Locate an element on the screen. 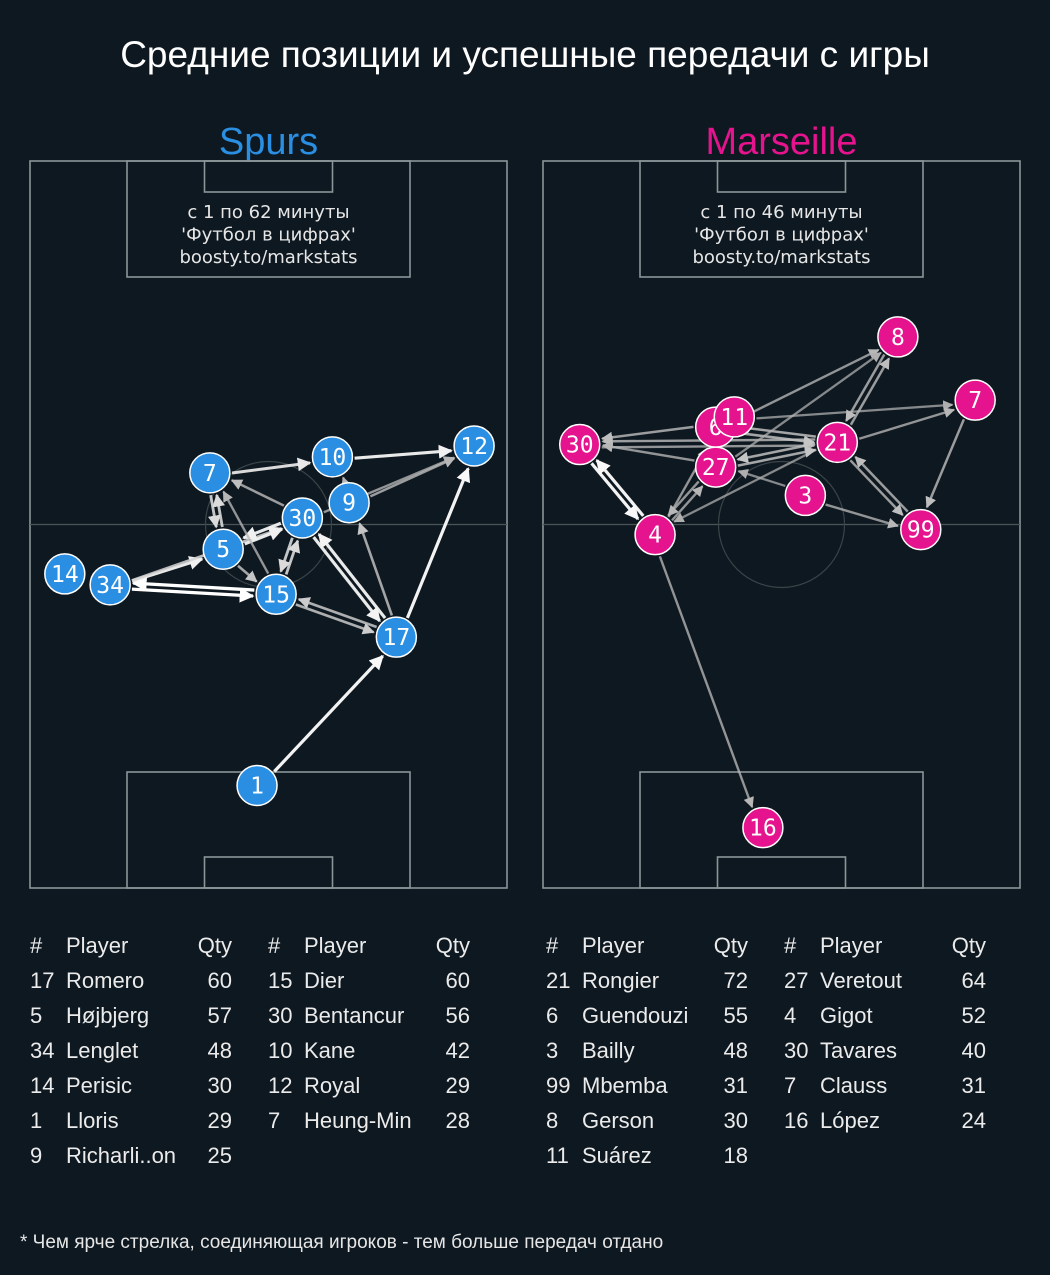  table-row: 17 Romero 60 15 Dier 60 is located at coordinates (250, 980).